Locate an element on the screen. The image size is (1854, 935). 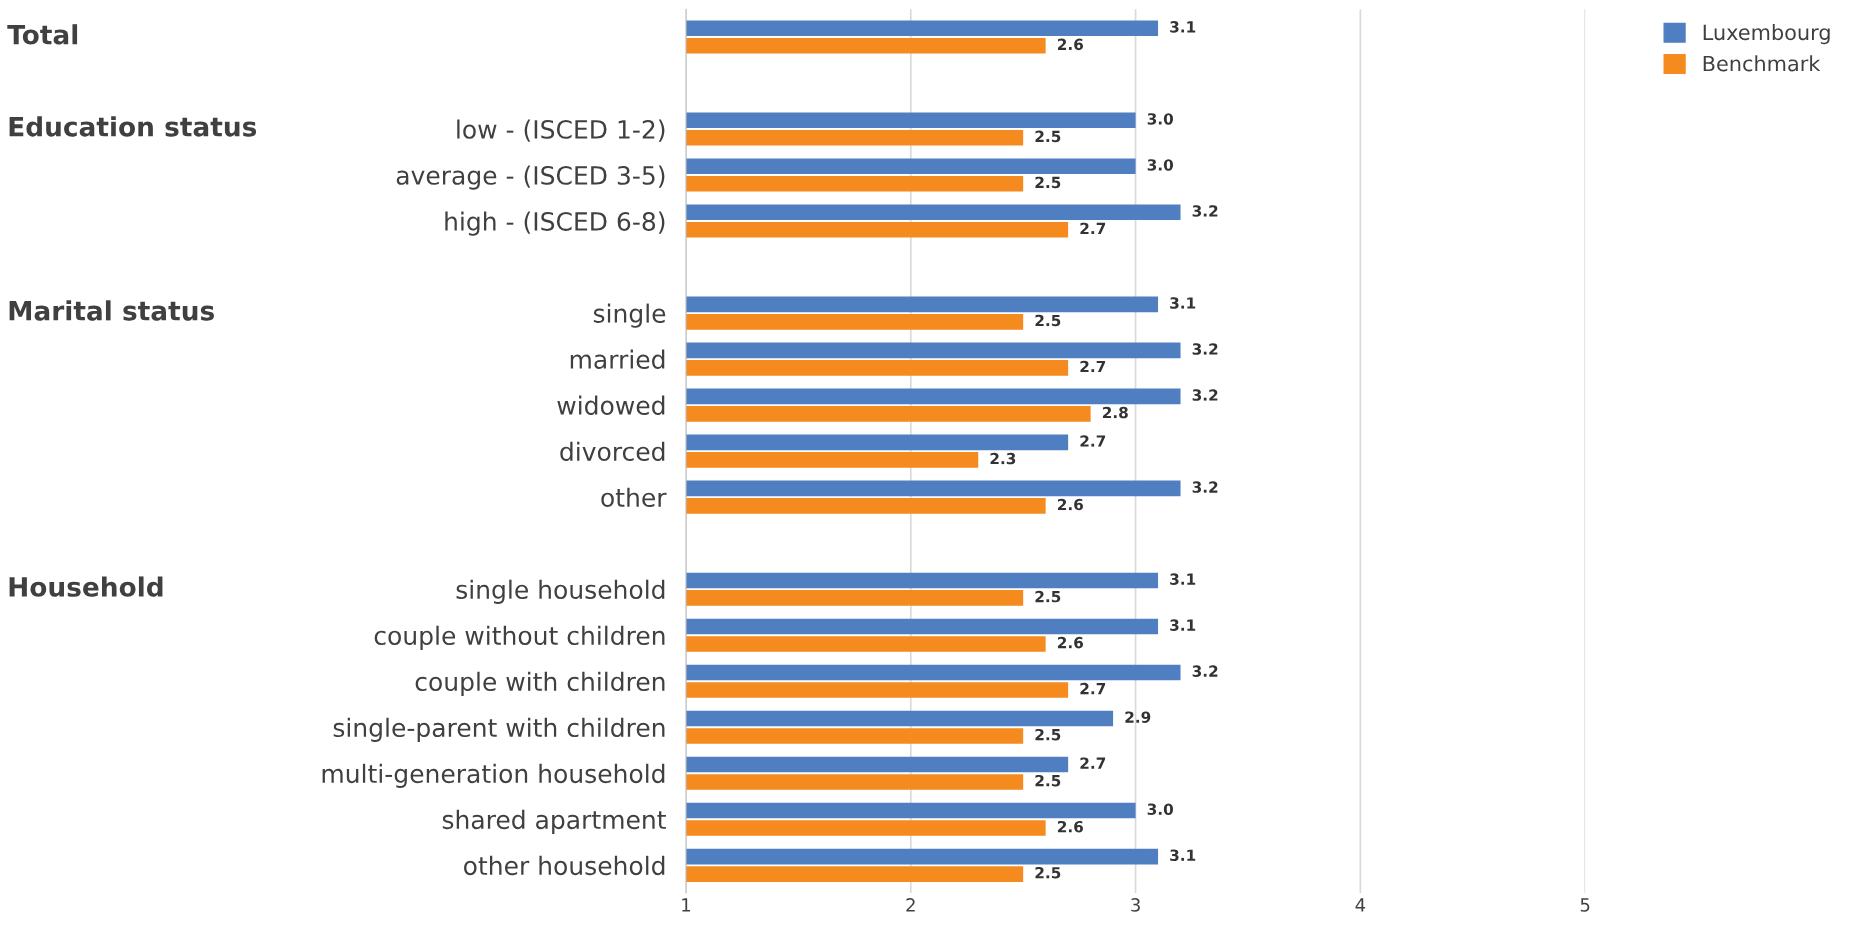
y-tick-label: other household is located at coordinates (564, 865).